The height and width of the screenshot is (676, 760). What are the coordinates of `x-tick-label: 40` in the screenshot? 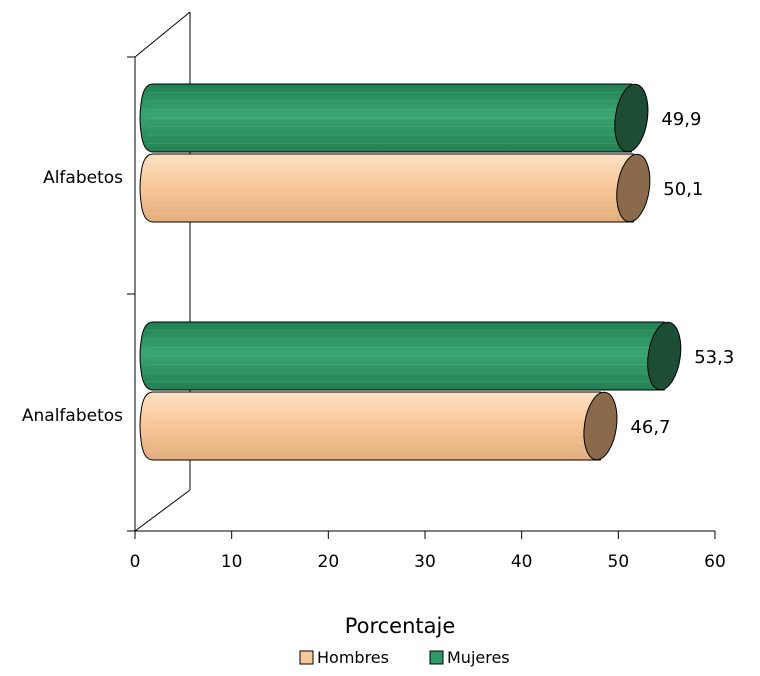 It's located at (522, 562).